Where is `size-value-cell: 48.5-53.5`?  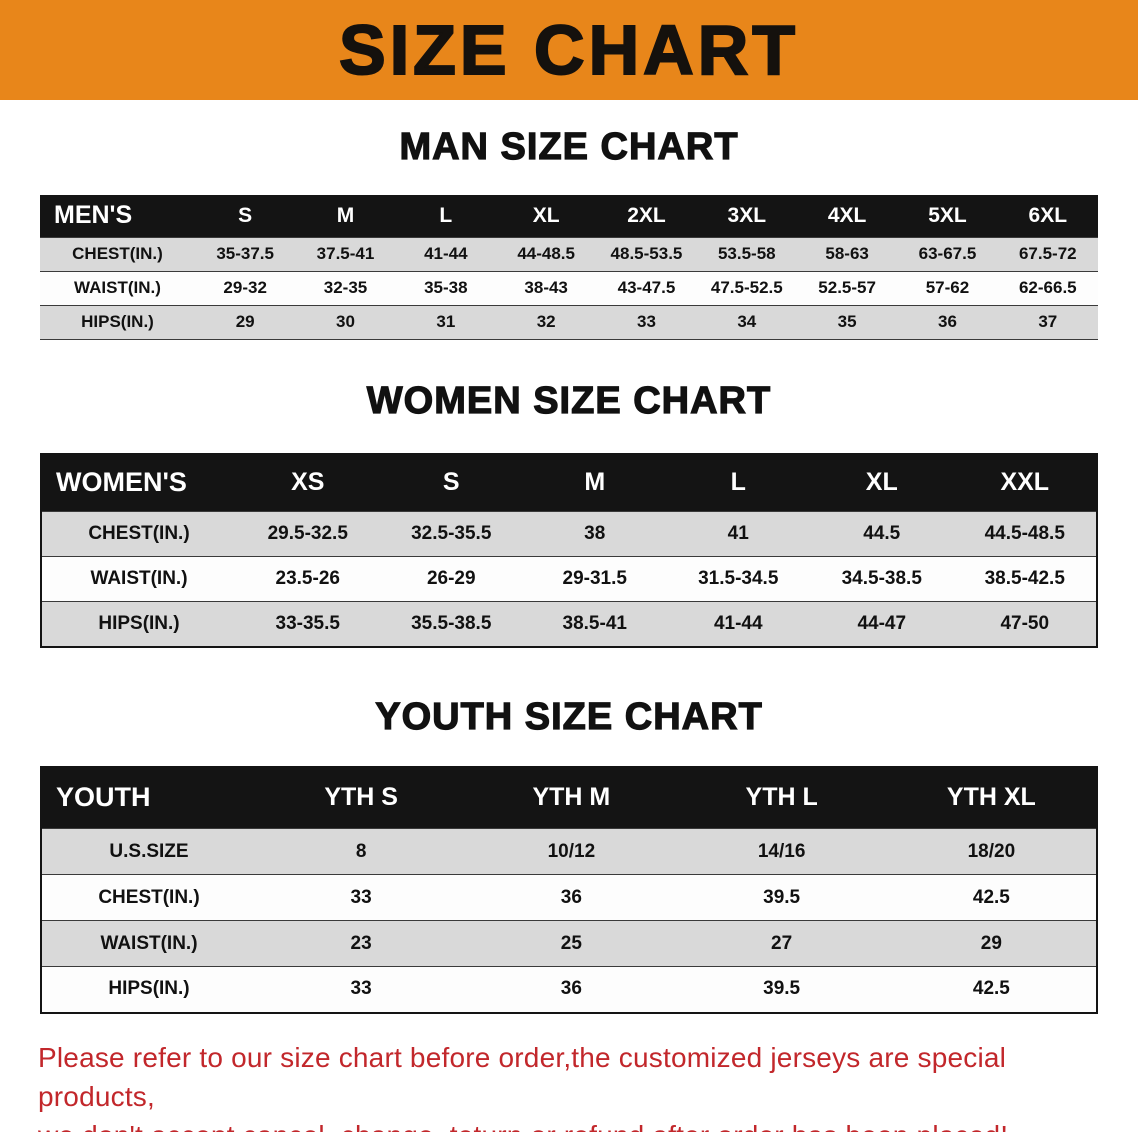
size-value-cell: 48.5-53.5 is located at coordinates (646, 253).